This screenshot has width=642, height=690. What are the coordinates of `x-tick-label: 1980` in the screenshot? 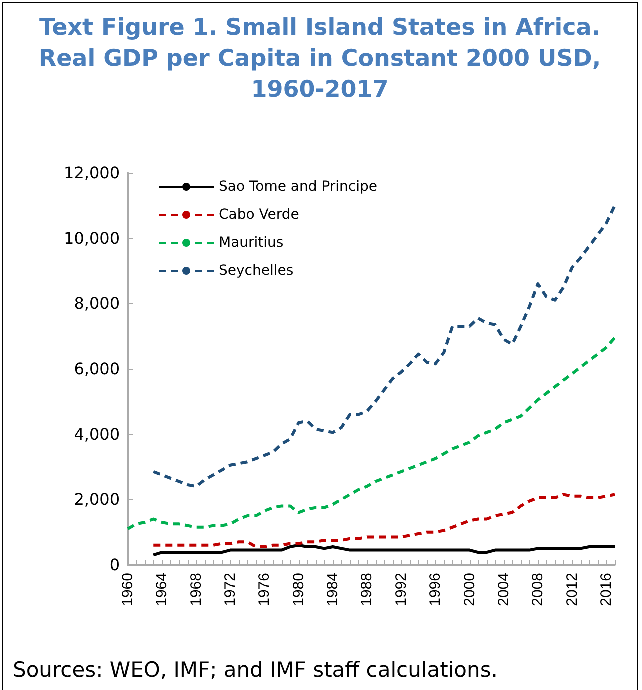 It's located at (299, 589).